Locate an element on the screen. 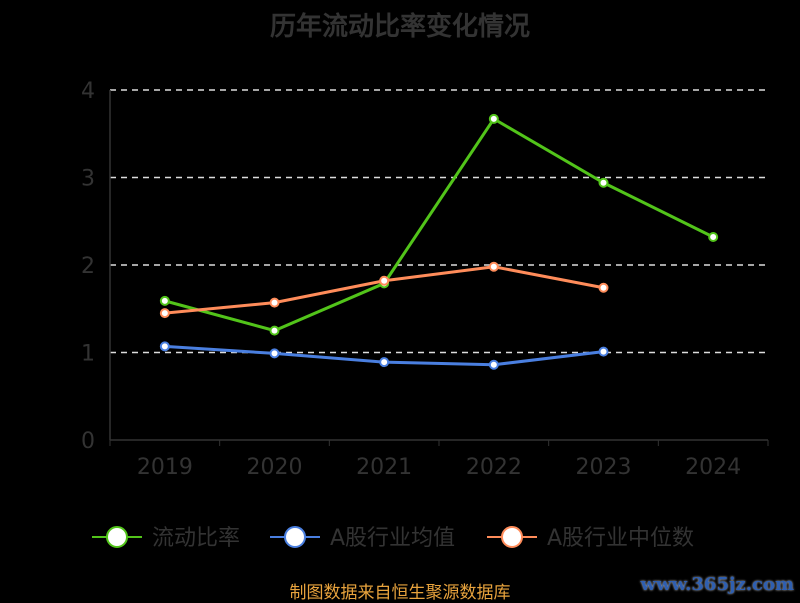 The image size is (800, 603). y-tick-label: 4 is located at coordinates (88, 91).